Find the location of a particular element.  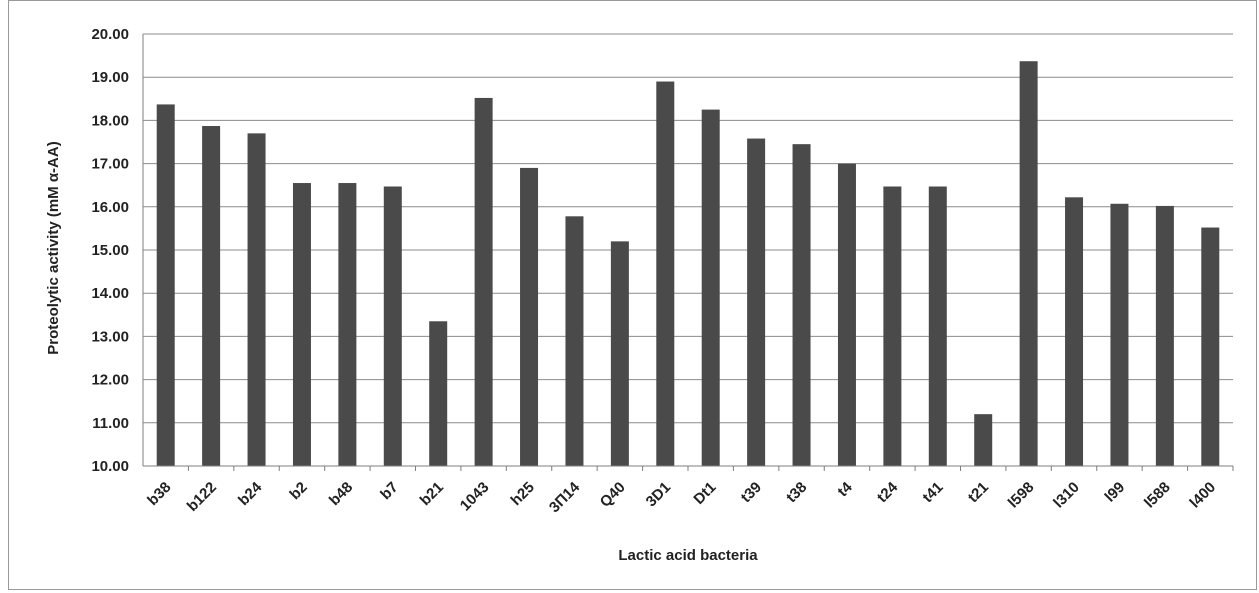

bar-b7 is located at coordinates (392, 326).